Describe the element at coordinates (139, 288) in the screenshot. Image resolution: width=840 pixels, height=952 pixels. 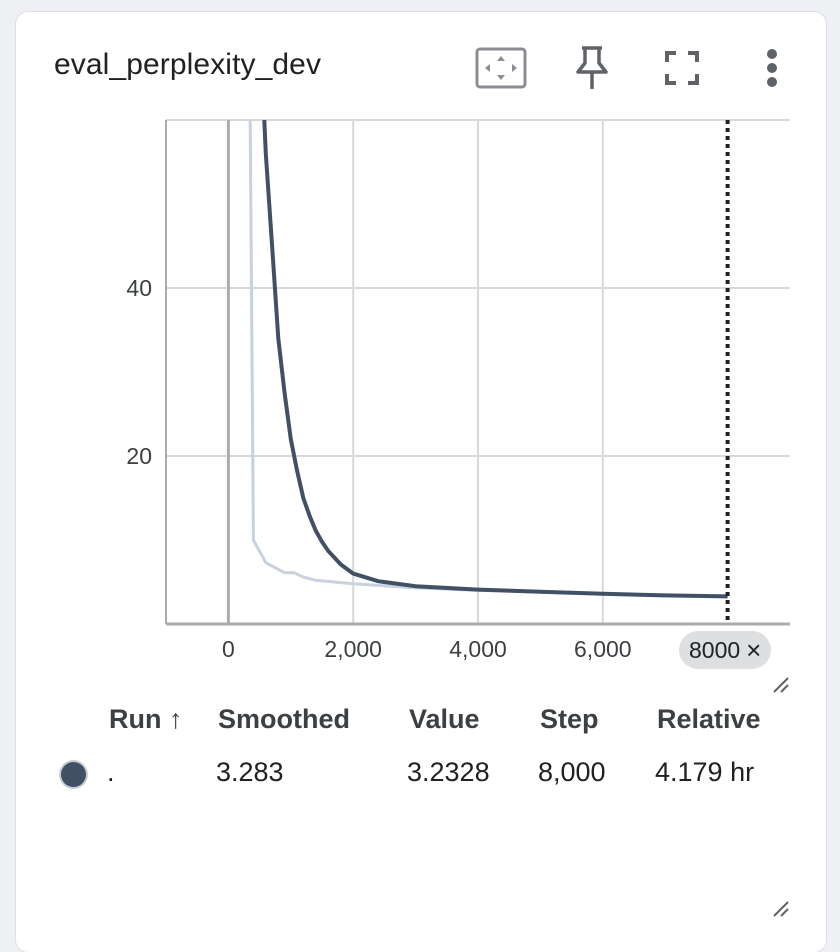
I see `y-tick-label: 40` at that location.